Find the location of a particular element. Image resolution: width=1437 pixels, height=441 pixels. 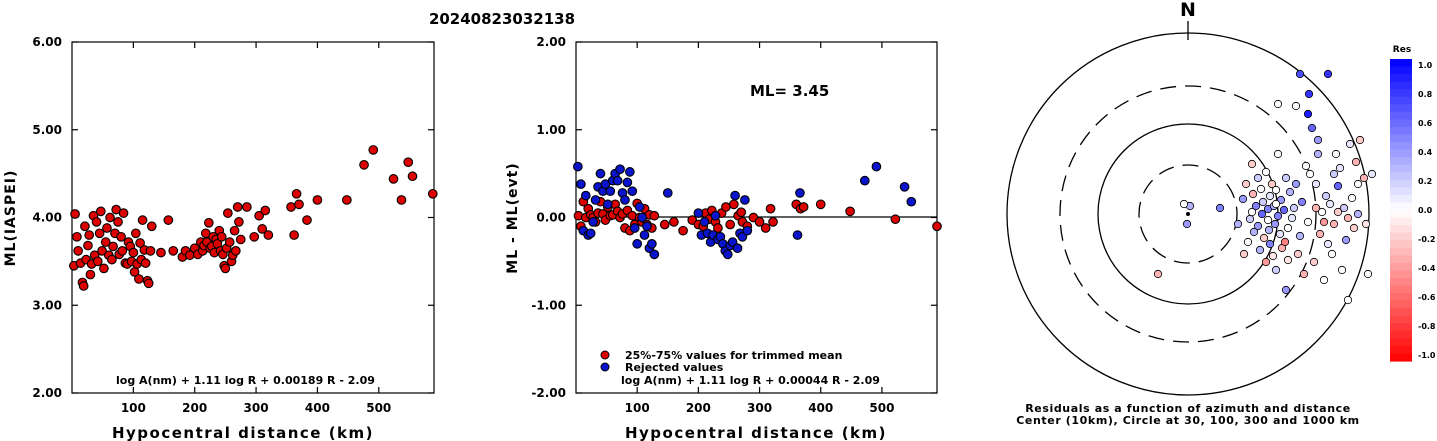

panel1-xtick-label: 200 is located at coordinates (194, 408).